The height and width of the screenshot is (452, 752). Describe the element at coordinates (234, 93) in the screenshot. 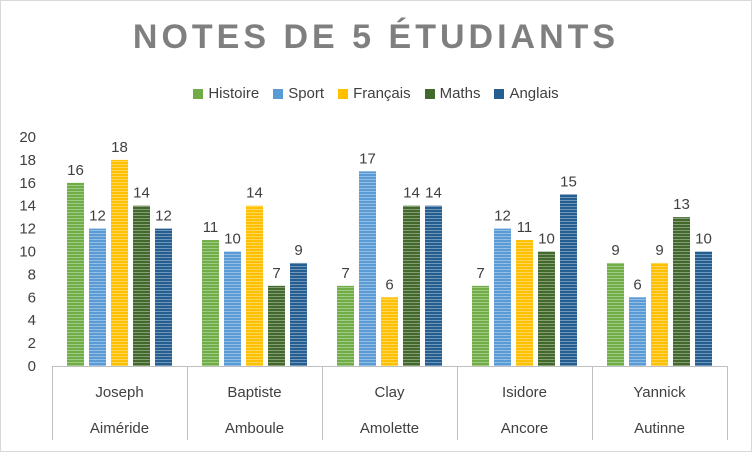

I see `legend-label: Histoire` at that location.